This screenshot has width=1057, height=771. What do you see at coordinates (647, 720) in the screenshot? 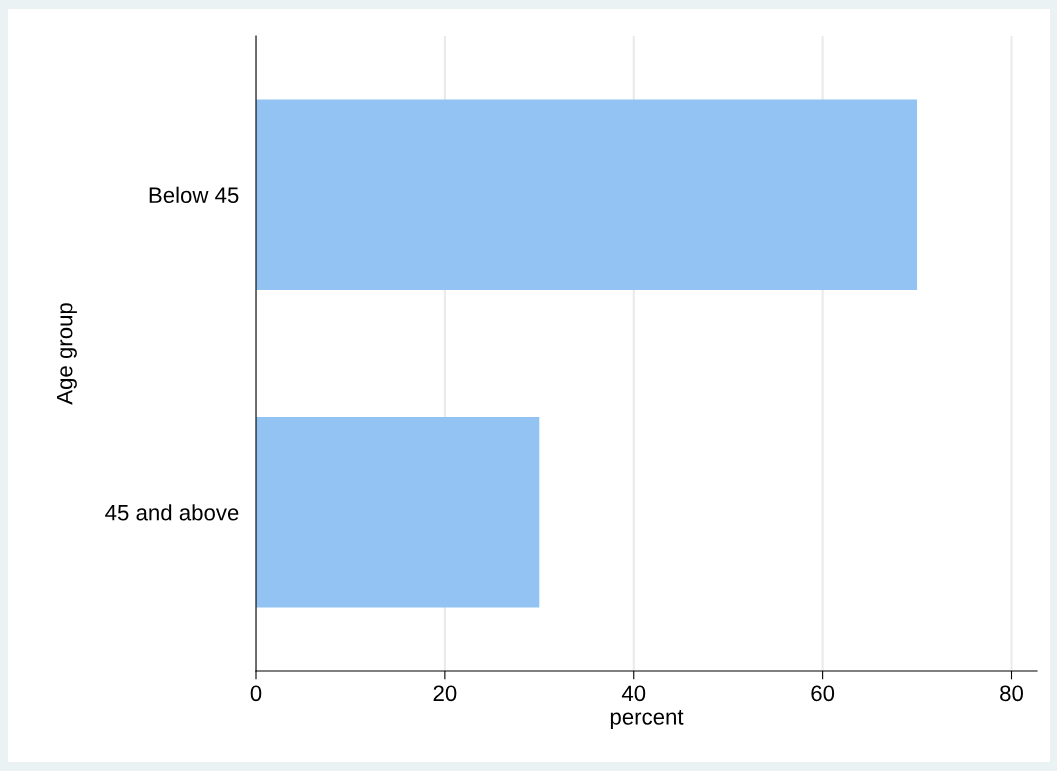
I see `x-axis-title: percent` at bounding box center [647, 720].